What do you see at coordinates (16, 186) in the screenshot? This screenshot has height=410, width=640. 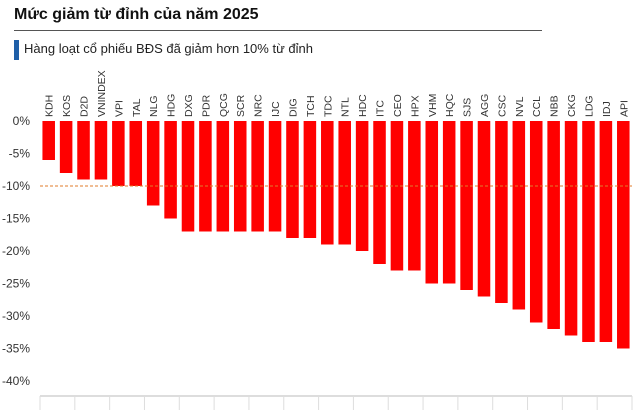 I see `y-tick-label: -10%` at bounding box center [16, 186].